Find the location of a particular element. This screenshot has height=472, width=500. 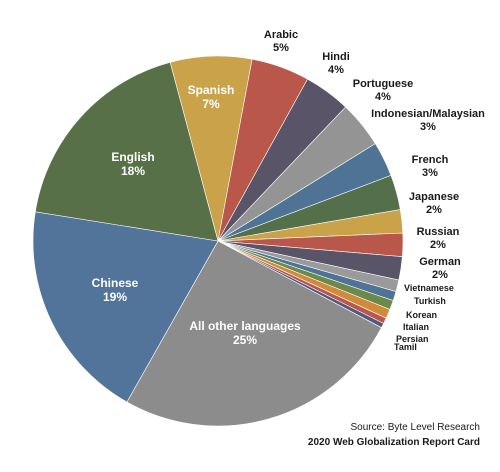

label-german: German 2% is located at coordinates (440, 268).